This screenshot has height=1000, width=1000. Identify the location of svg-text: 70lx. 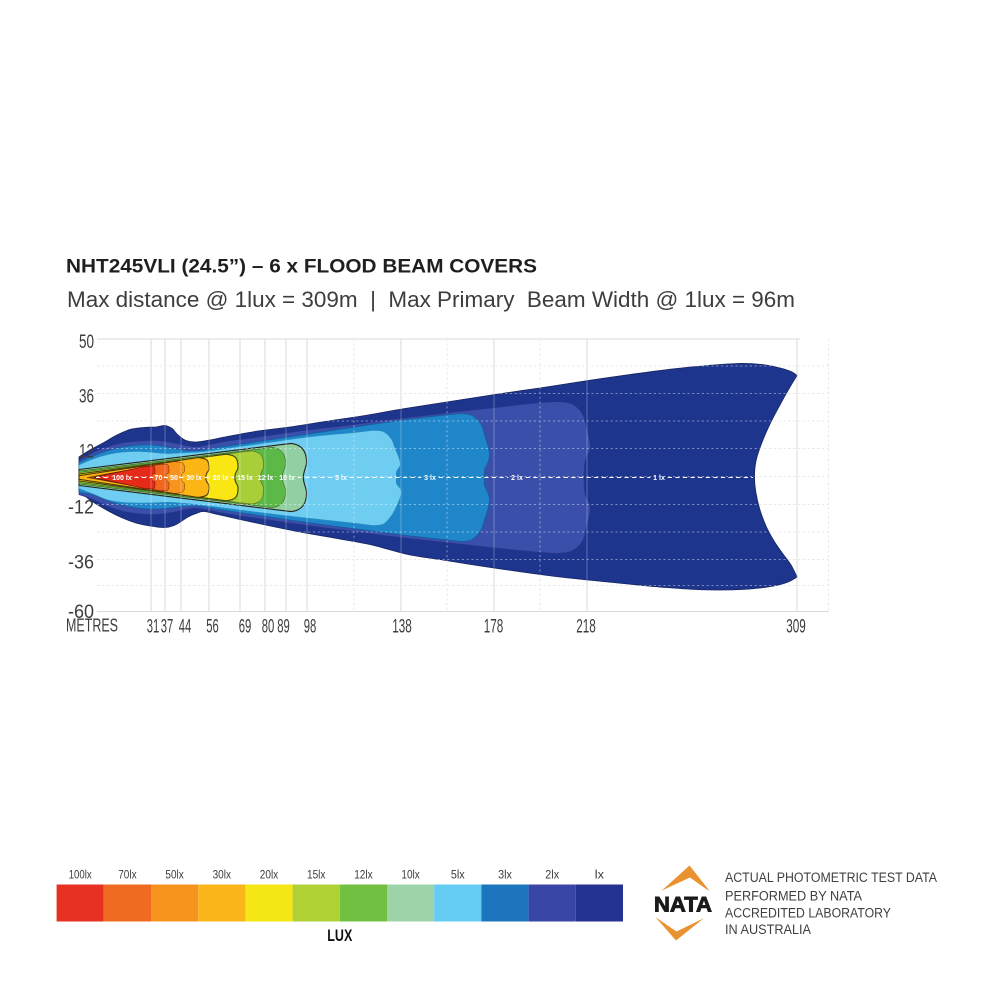
(127, 876).